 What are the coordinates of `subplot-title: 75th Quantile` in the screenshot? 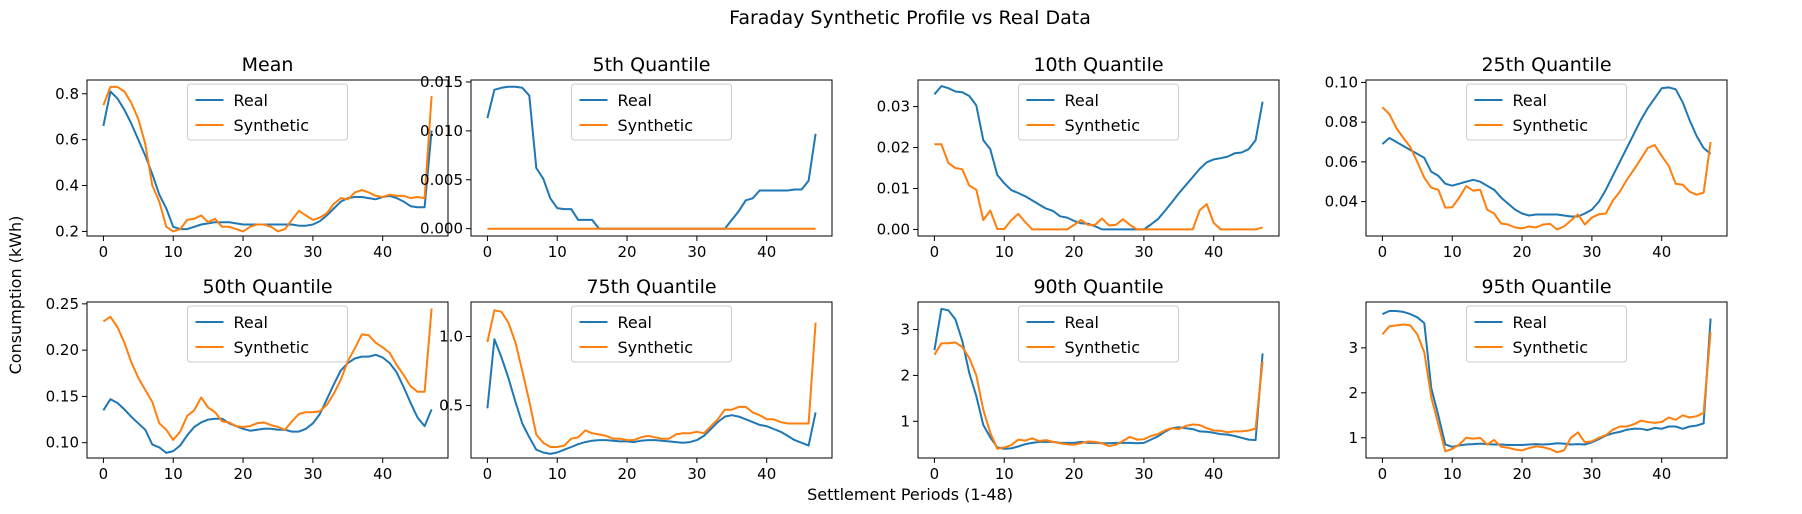 It's located at (651, 287).